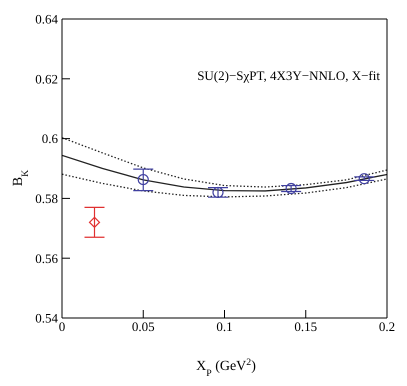 The height and width of the screenshot is (386, 407). I want to click on x-tick-label: 0.2, so click(387, 326).